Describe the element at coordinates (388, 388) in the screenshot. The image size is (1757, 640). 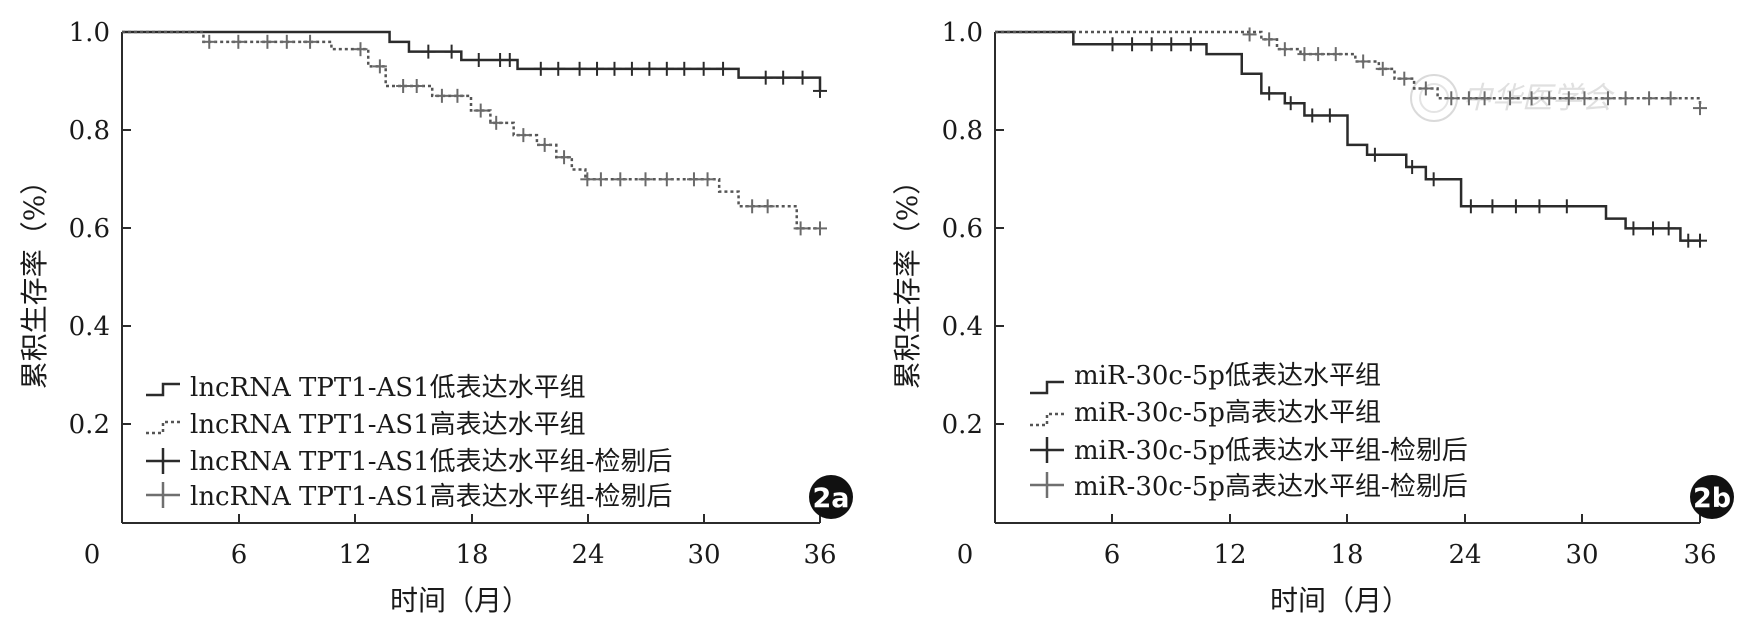
I see `legend-label: lncRNA TPT1-AS1低表达水平组` at that location.